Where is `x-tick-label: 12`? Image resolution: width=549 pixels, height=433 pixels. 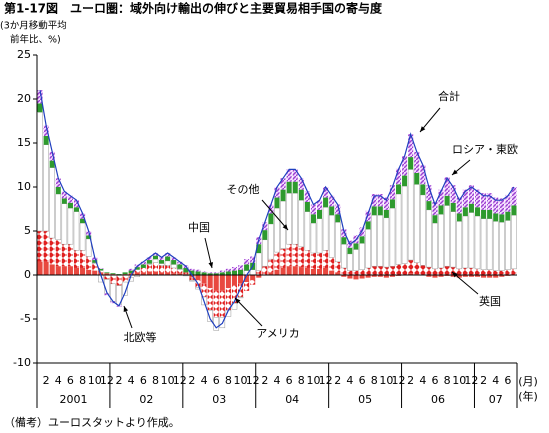
x-tick-label: 12 is located at coordinates (180, 380).